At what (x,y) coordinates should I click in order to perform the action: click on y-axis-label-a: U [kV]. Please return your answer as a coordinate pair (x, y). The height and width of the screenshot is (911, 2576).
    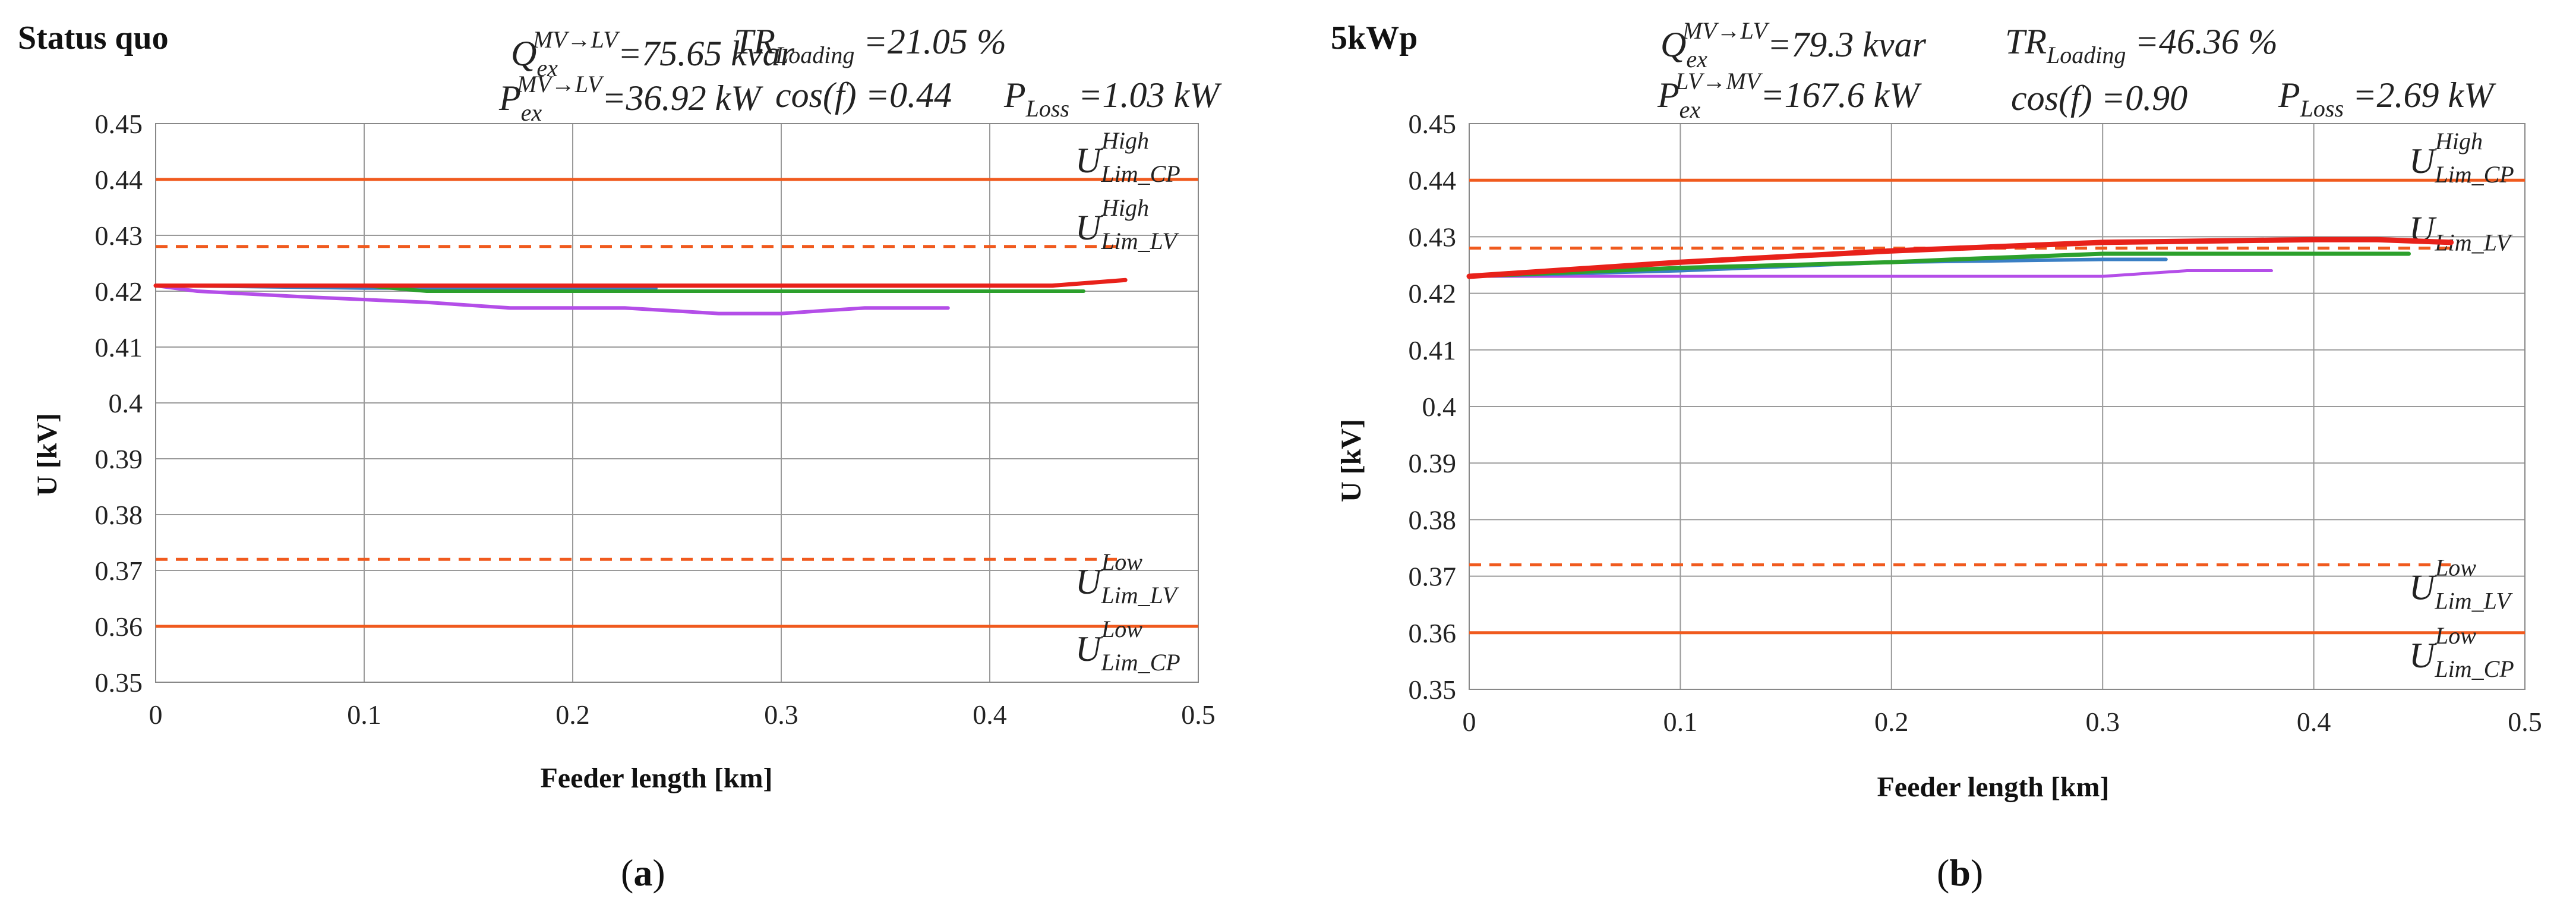
    Looking at the image, I should click on (47, 454).